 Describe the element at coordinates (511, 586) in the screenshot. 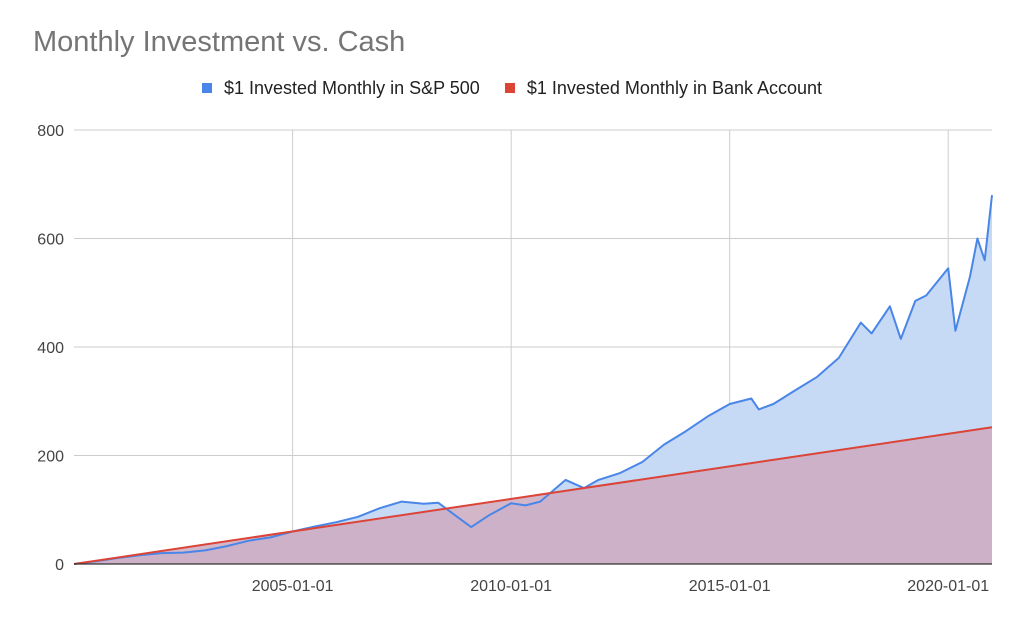

I see `x-tick-label-1: 2010-01-01` at that location.